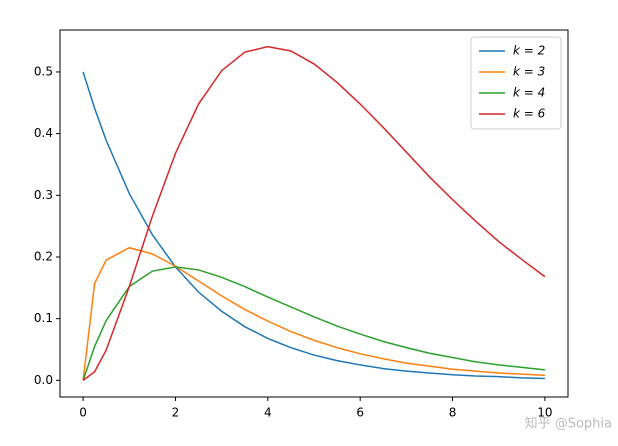  Describe the element at coordinates (43, 256) in the screenshot. I see `y-tick-label: 0.2` at that location.